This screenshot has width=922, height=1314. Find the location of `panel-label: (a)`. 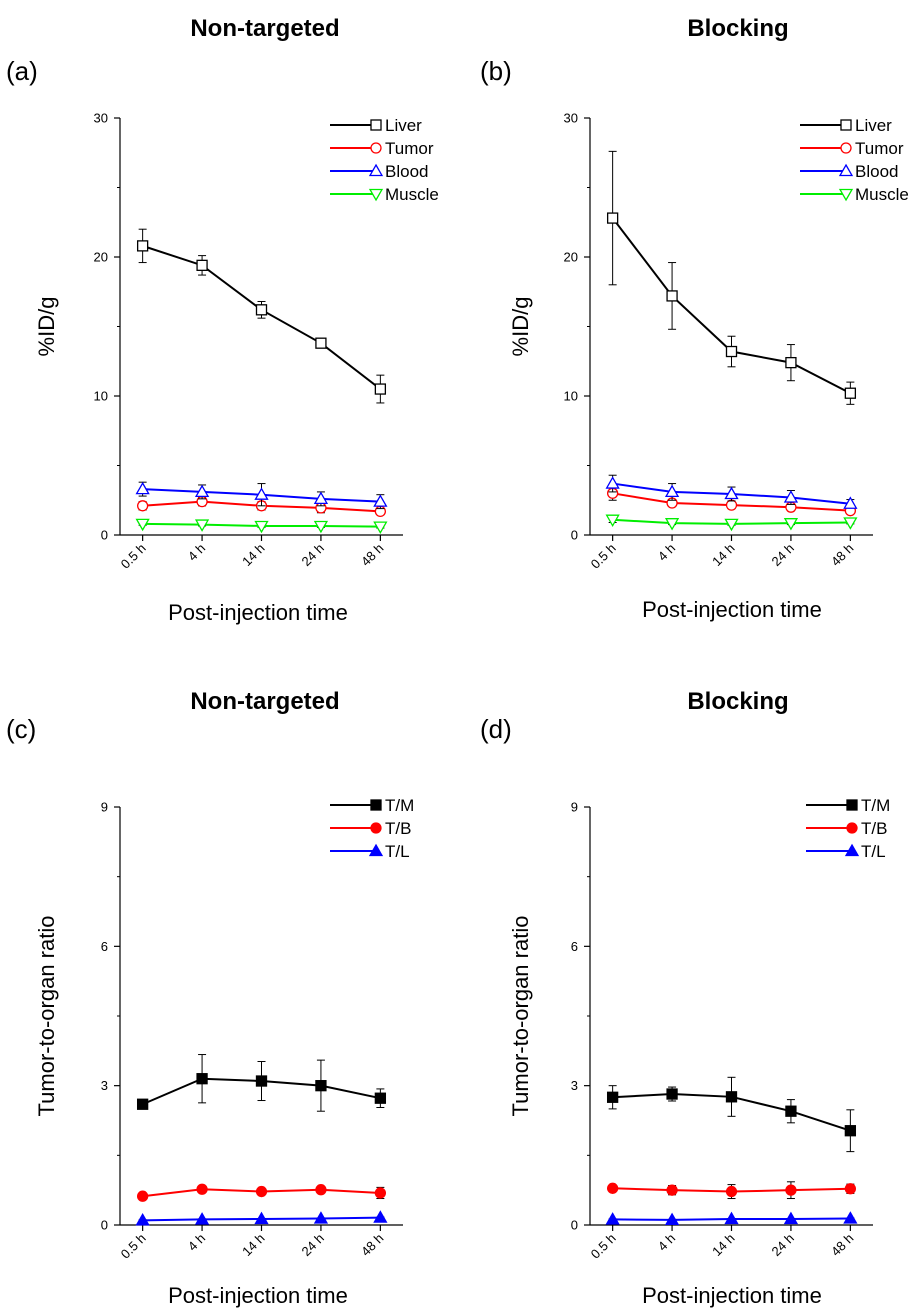

panel-label: (a) is located at coordinates (22, 71).